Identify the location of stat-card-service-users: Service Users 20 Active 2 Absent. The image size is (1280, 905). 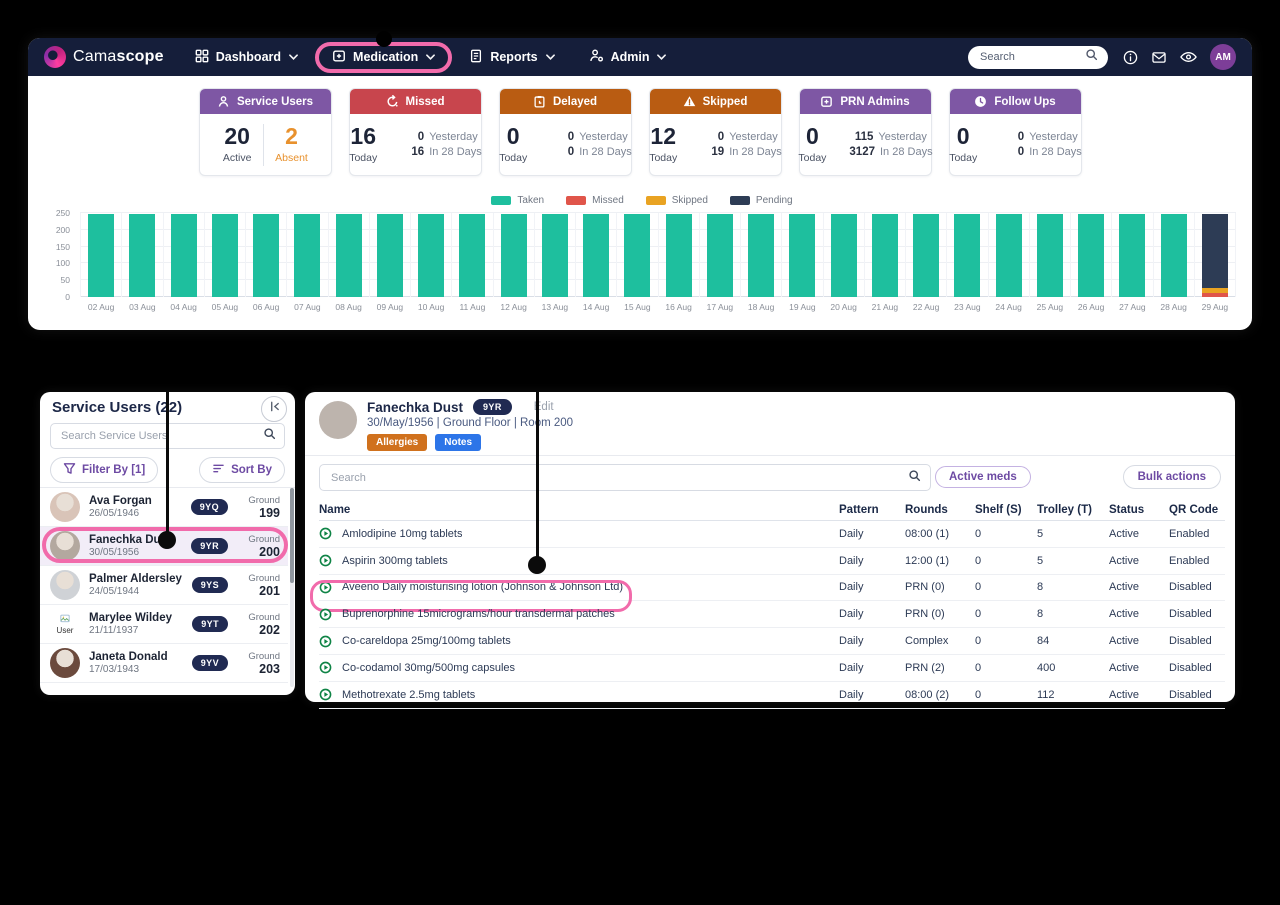
(265, 132).